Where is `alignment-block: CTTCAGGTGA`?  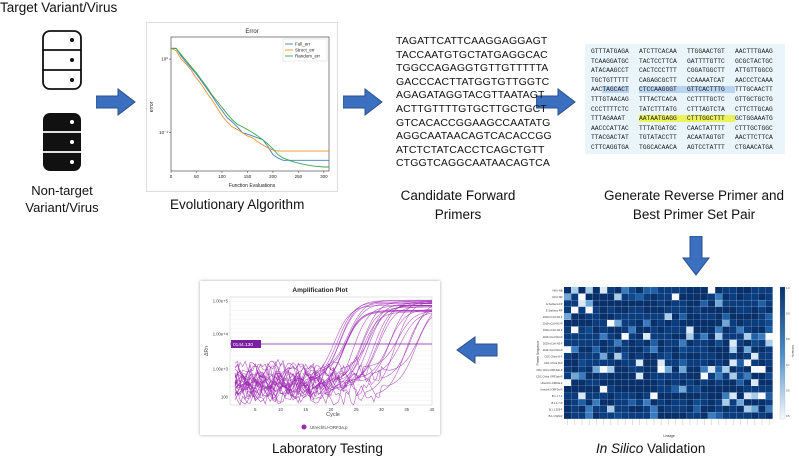
alignment-block: CTTCAGGTGA is located at coordinates (610, 147).